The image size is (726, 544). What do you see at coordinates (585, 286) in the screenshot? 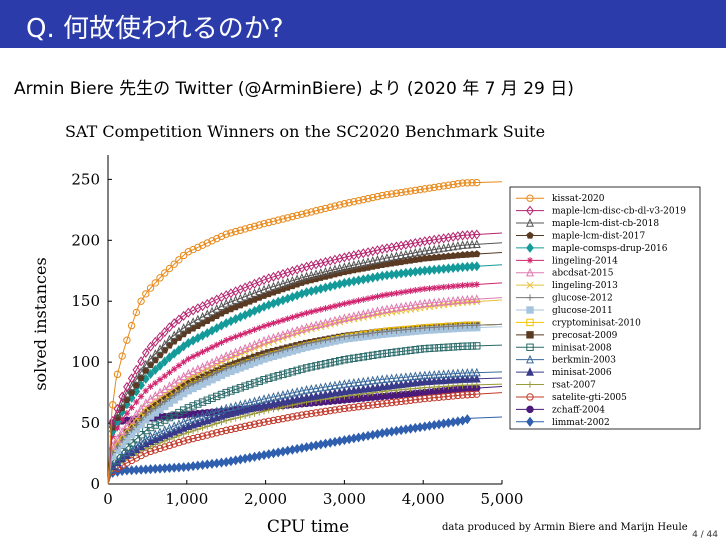
I see `legend-label: lingeling-2013` at bounding box center [585, 286].